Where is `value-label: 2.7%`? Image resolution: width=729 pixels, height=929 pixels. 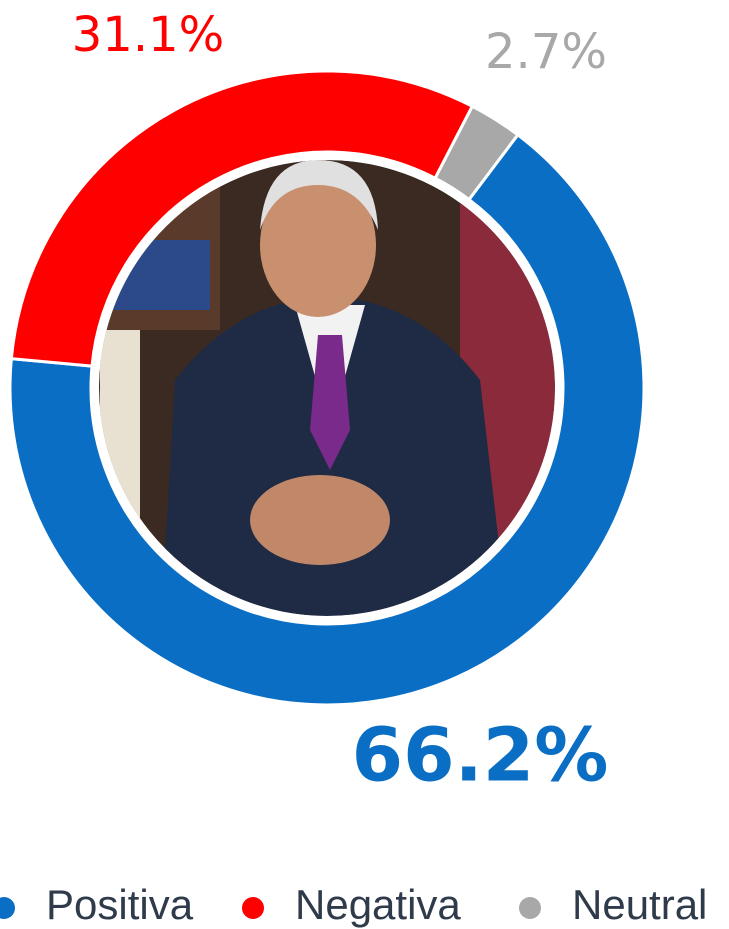 value-label: 2.7% is located at coordinates (546, 52).